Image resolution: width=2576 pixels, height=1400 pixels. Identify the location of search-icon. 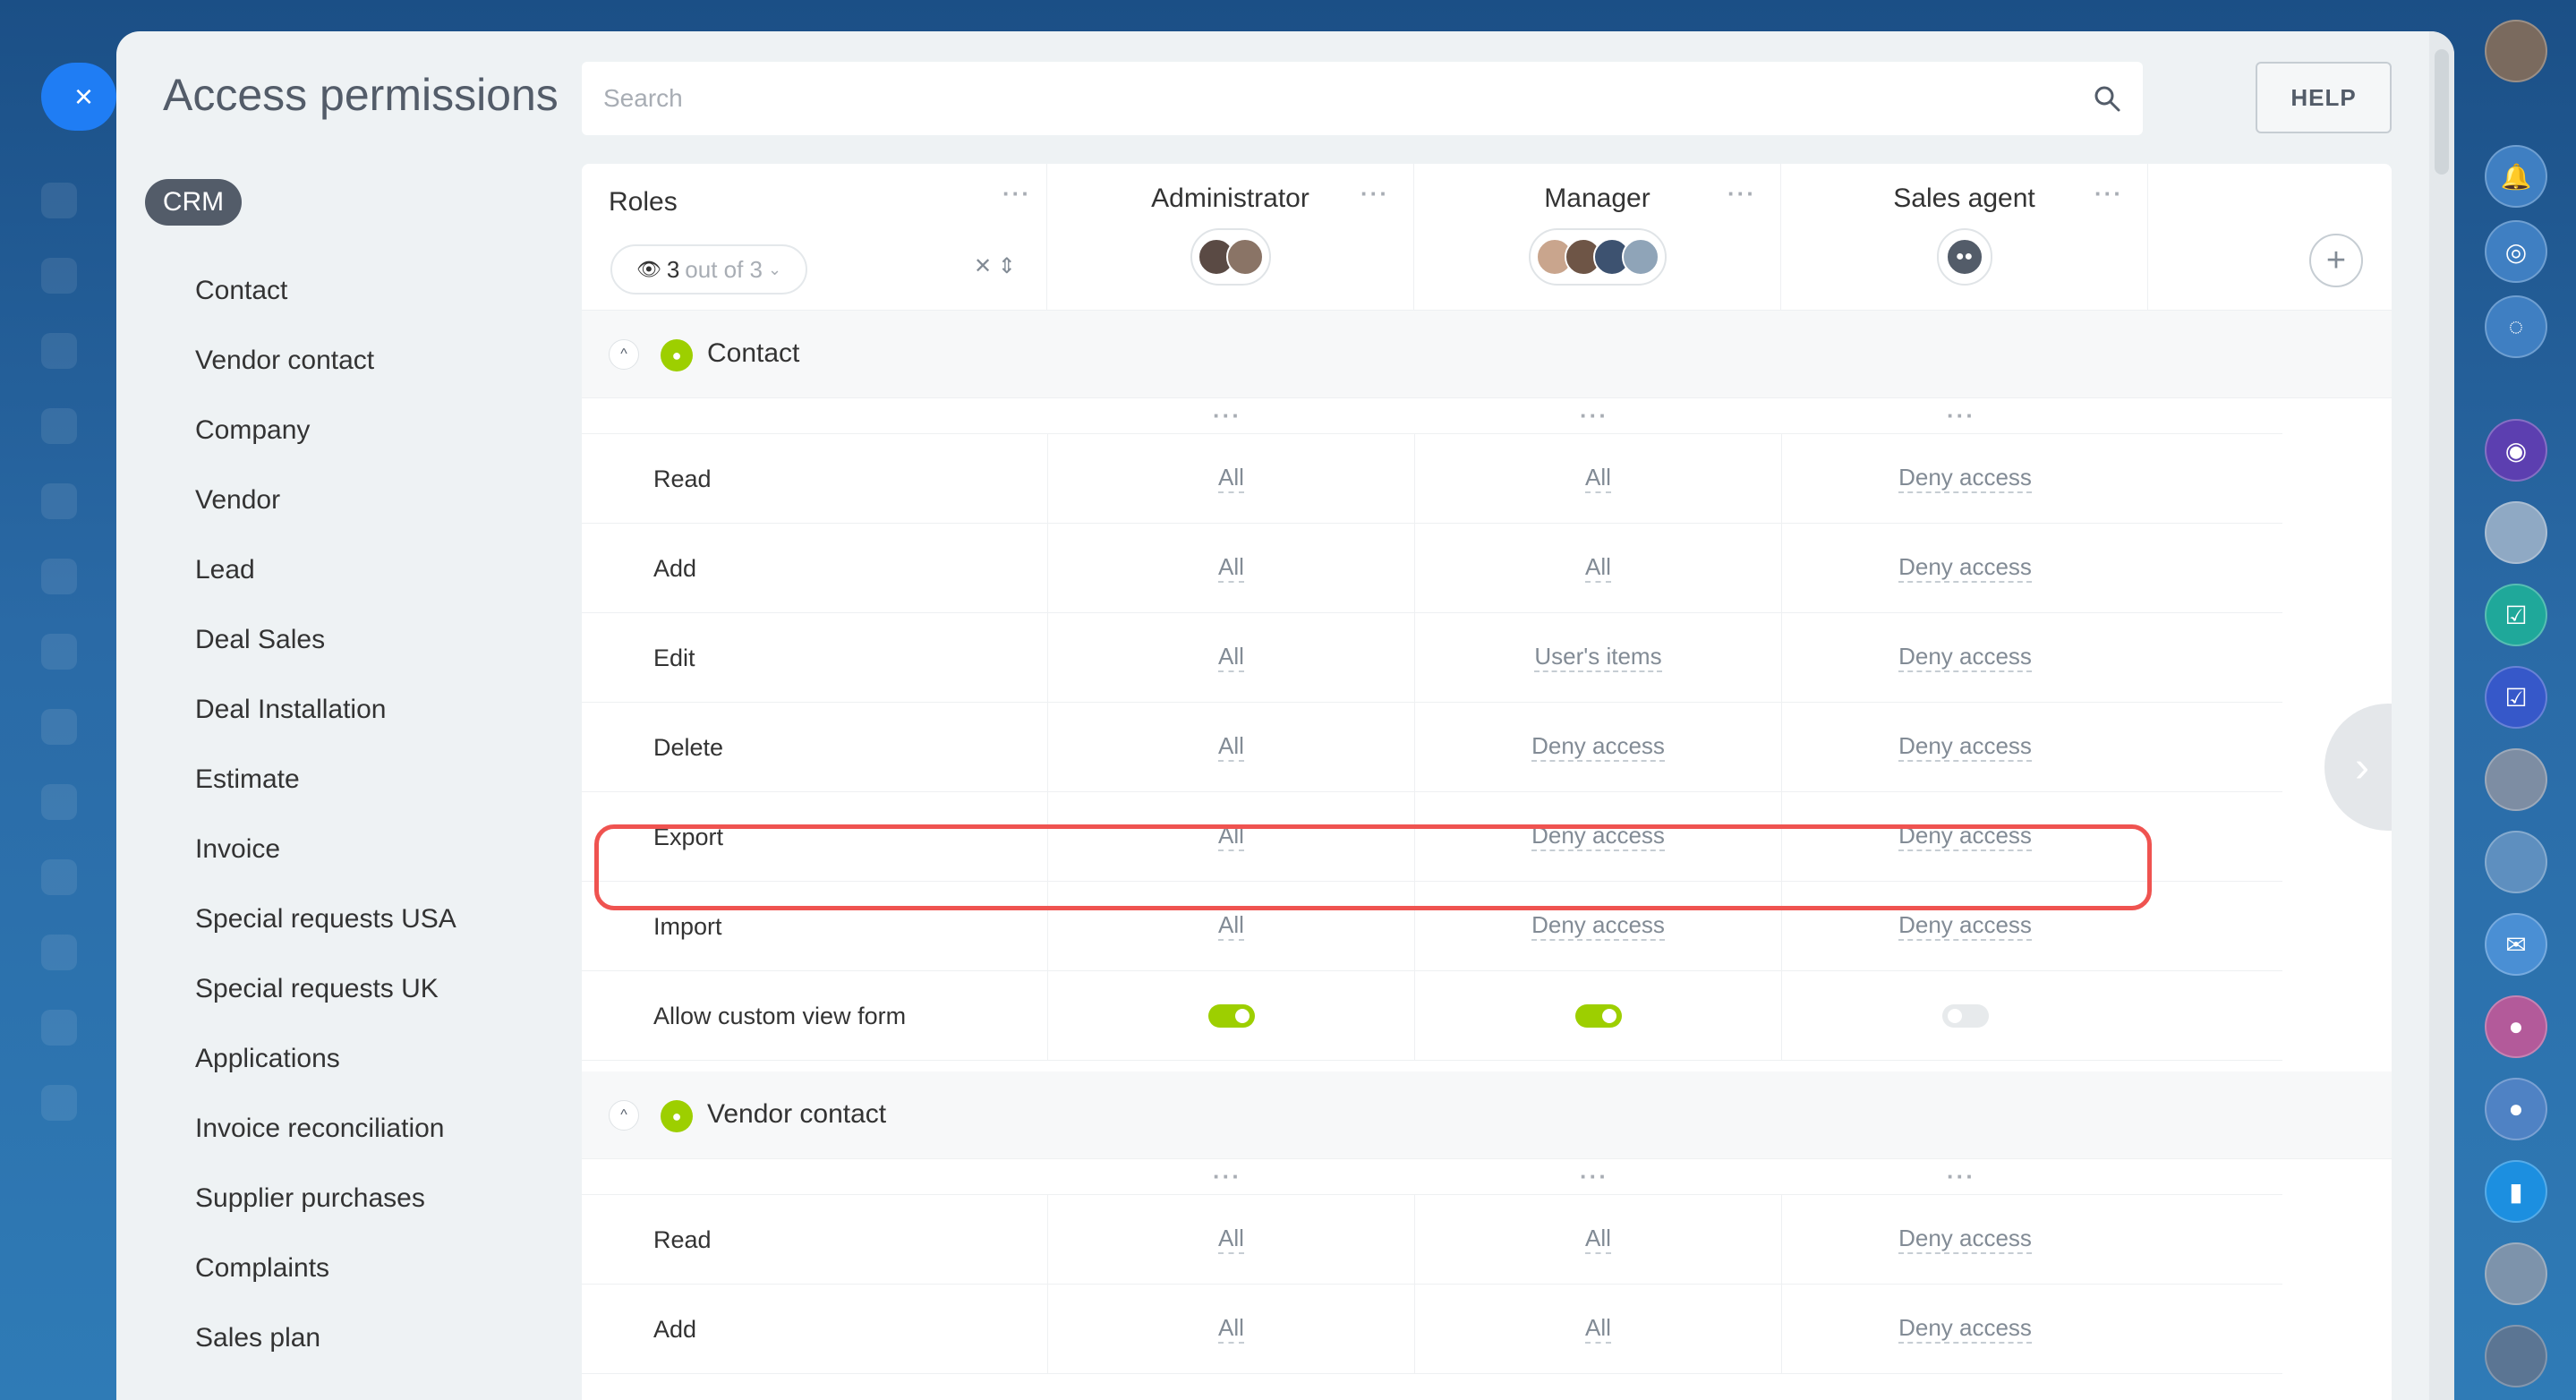
(2107, 98).